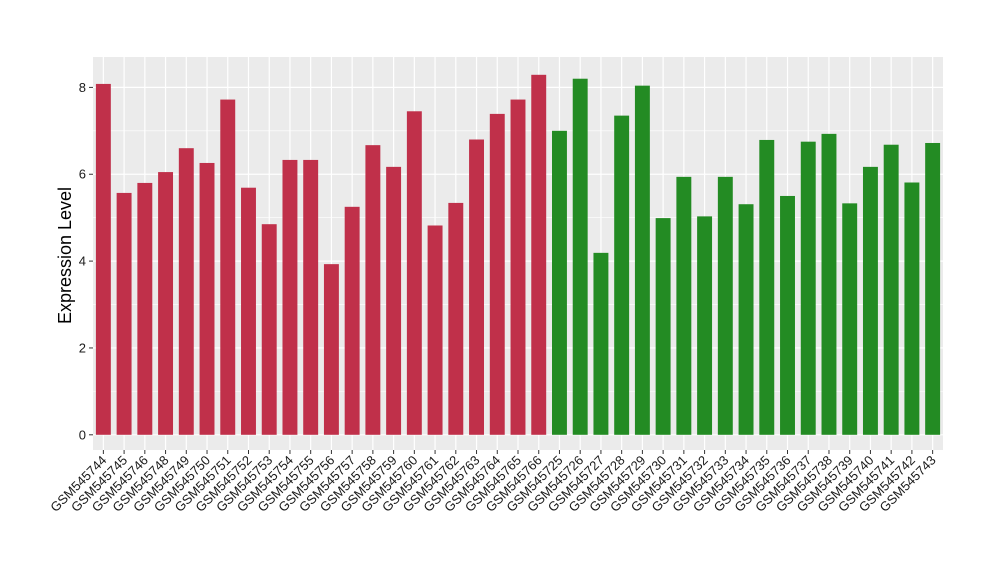 The width and height of the screenshot is (1000, 580). What do you see at coordinates (228, 267) in the screenshot?
I see `bar-GSM545751` at bounding box center [228, 267].